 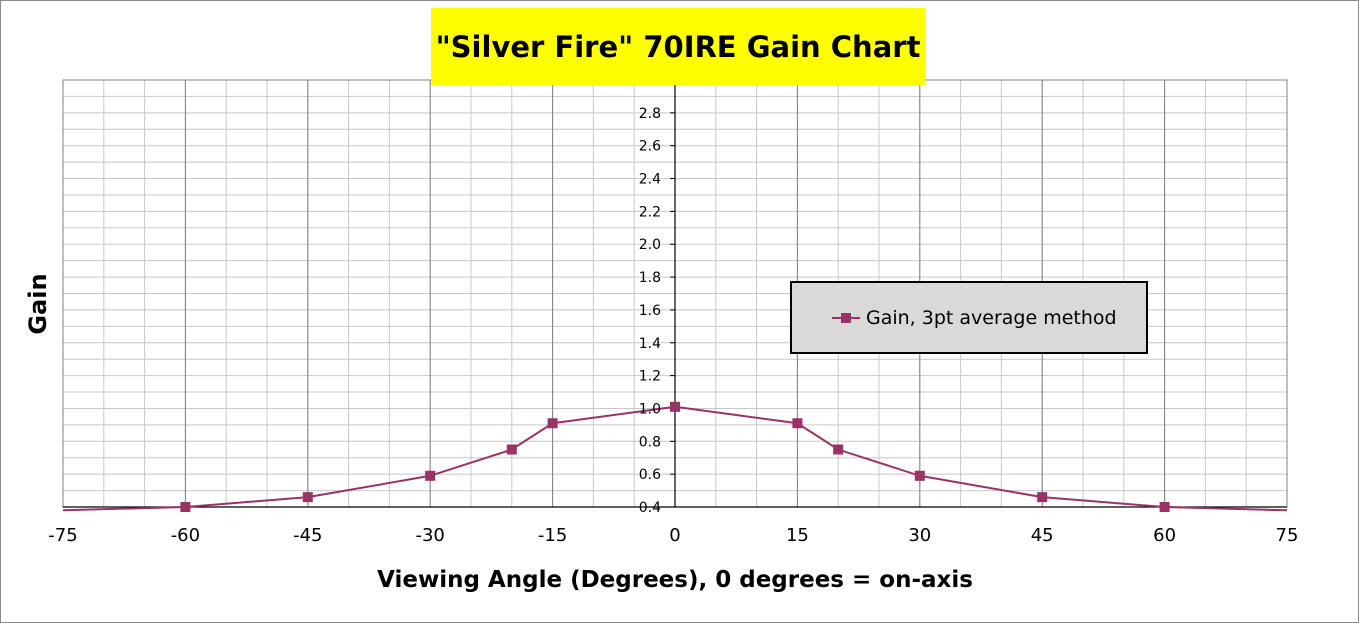 What do you see at coordinates (650, 245) in the screenshot?
I see `y-tick-label: 2.0` at bounding box center [650, 245].